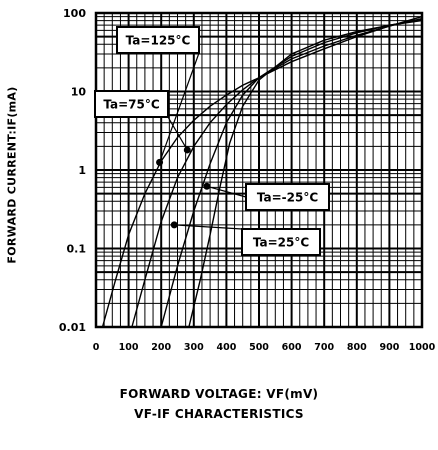 This screenshot has width=438, height=450. I want to click on x-tick-label: 0, so click(96, 347).